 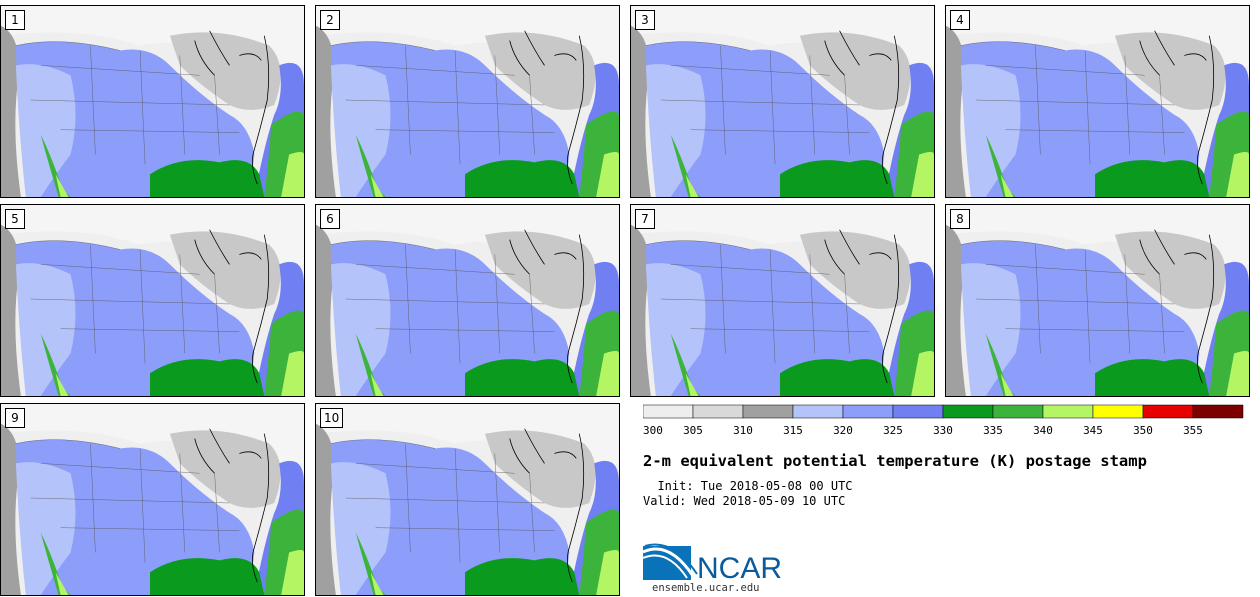 I want to click on panel-number-label: 9, so click(x=15, y=418).